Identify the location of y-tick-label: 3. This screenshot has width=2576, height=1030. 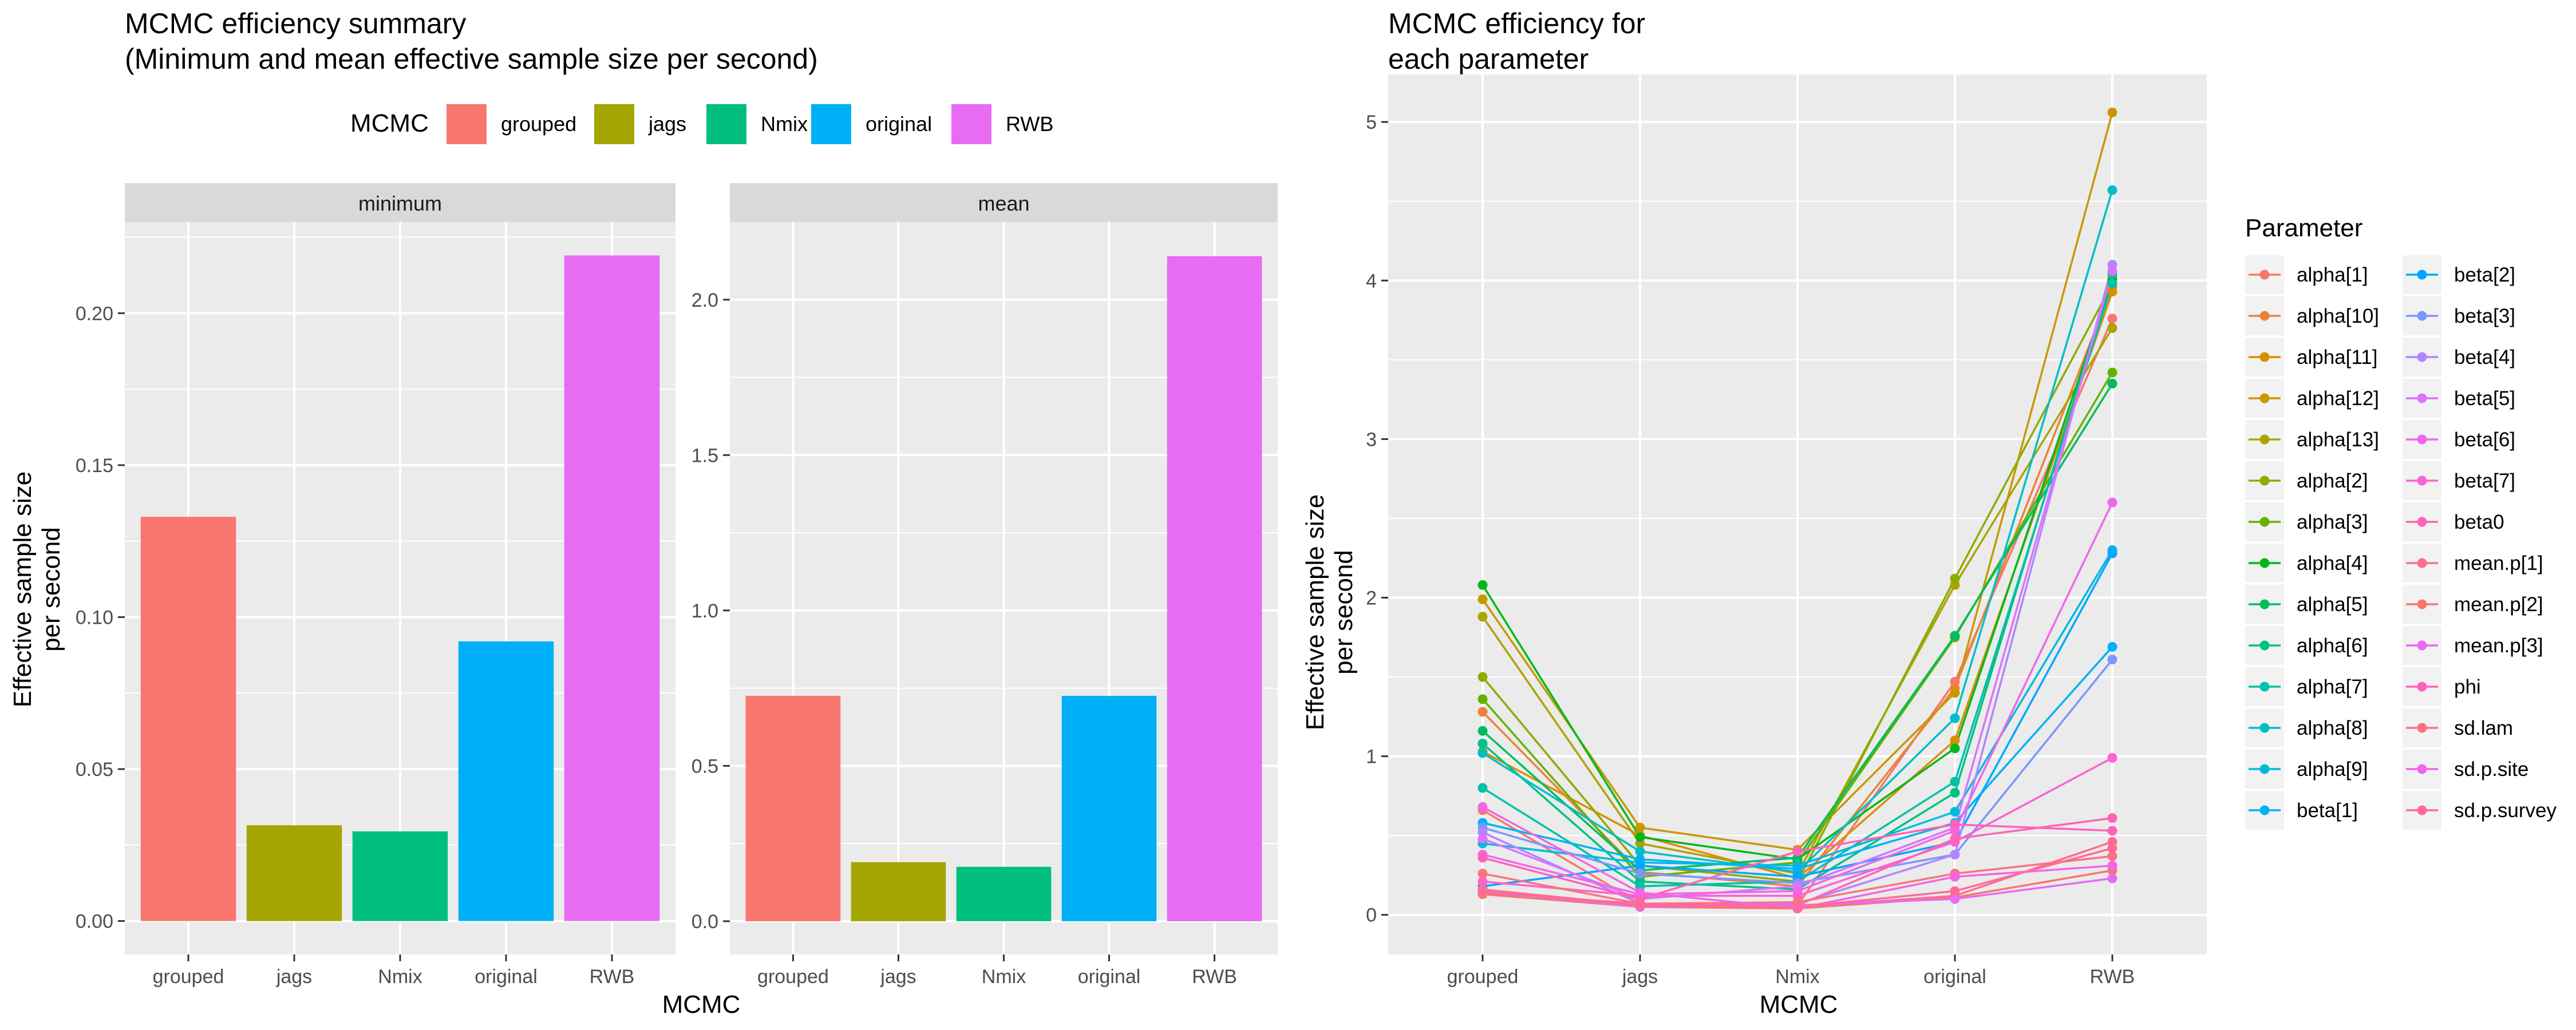
(1371, 439).